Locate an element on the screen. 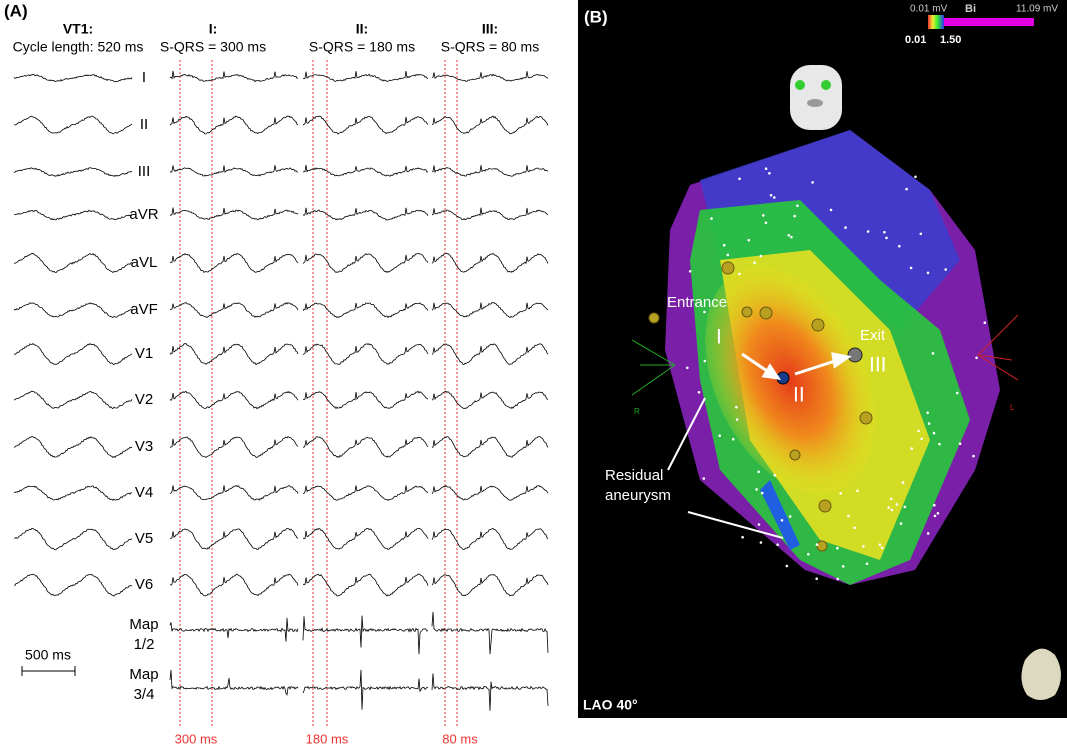 This screenshot has height=748, width=1067. lead-label: aVF is located at coordinates (144, 309).